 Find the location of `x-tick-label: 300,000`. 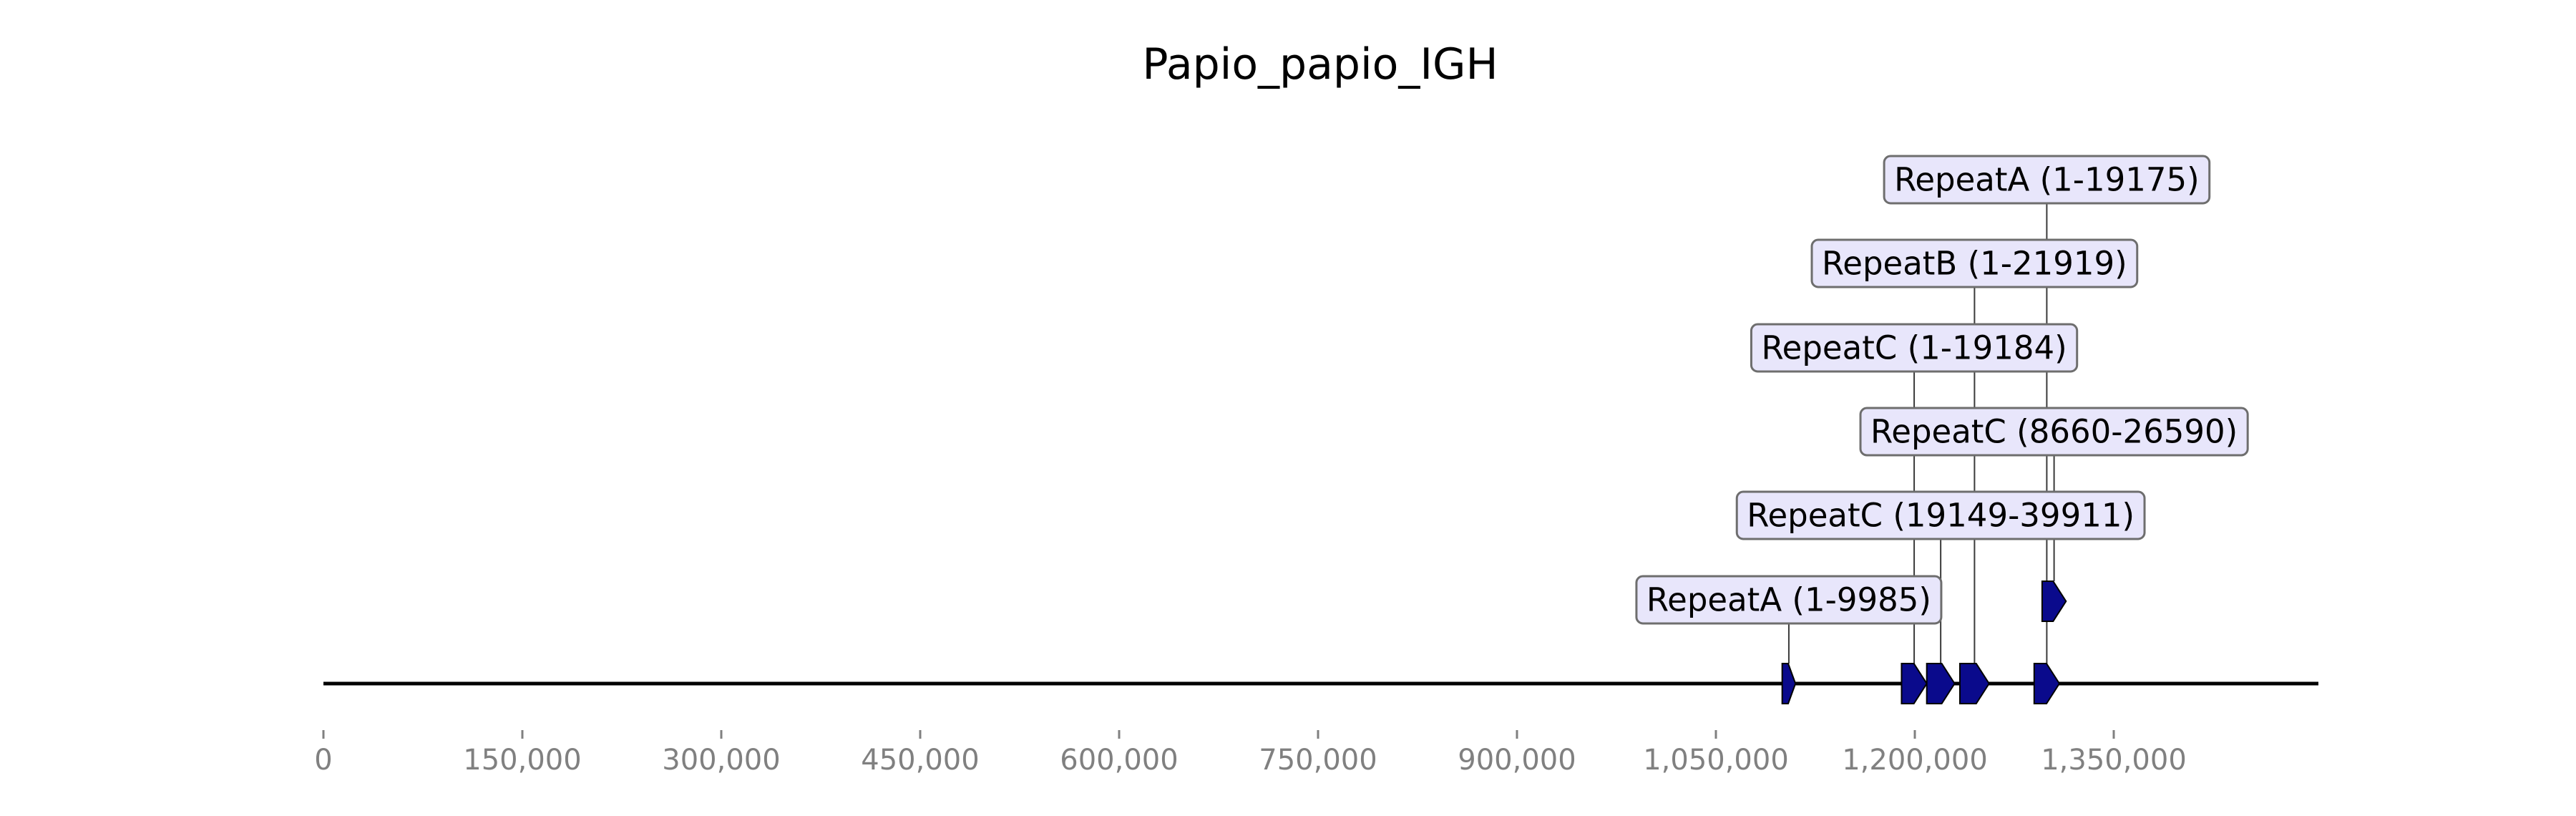

x-tick-label: 300,000 is located at coordinates (721, 760).